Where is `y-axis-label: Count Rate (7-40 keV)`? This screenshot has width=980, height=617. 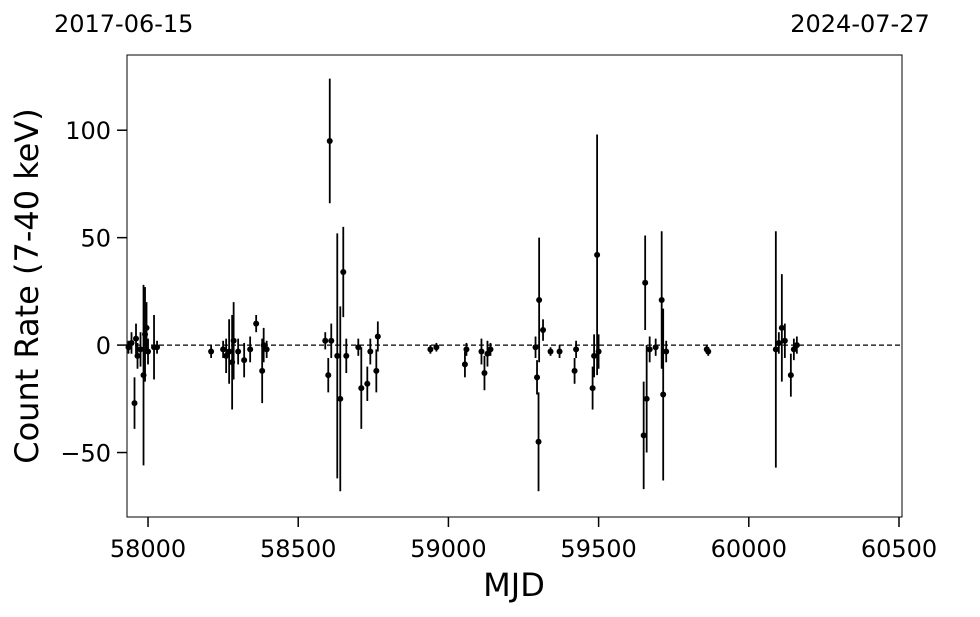
y-axis-label: Count Rate (7-40 keV) is located at coordinates (27, 285).